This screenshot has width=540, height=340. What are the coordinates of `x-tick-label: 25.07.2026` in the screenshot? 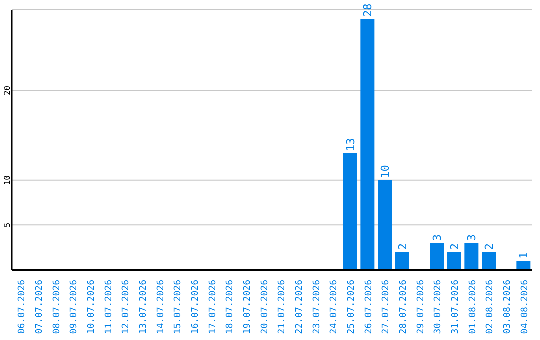 It's located at (352, 307).